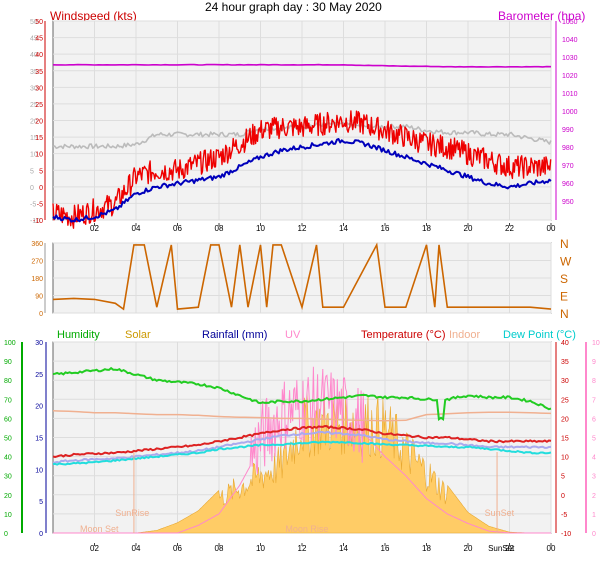 Image resolution: width=608 pixels, height=561 pixels. What do you see at coordinates (39, 55) in the screenshot?
I see `wind-tick-2: 40` at bounding box center [39, 55].